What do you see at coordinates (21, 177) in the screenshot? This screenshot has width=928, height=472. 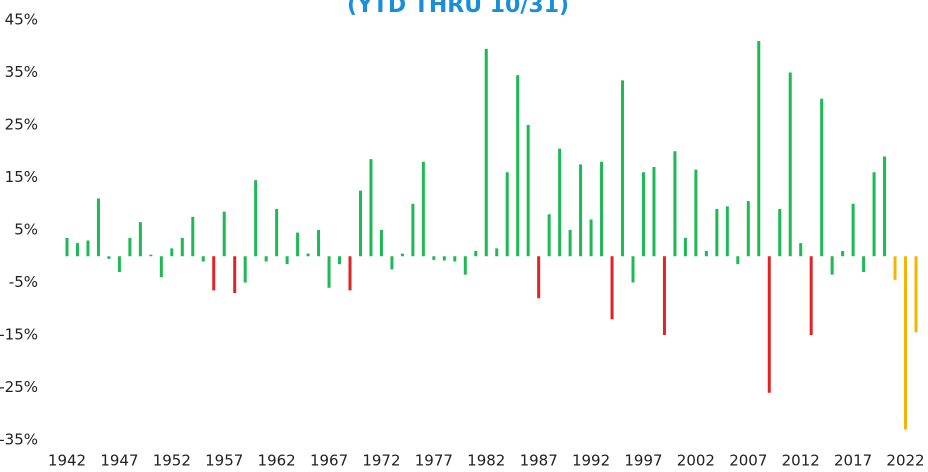 I see `y-tick-label: 15%` at bounding box center [21, 177].